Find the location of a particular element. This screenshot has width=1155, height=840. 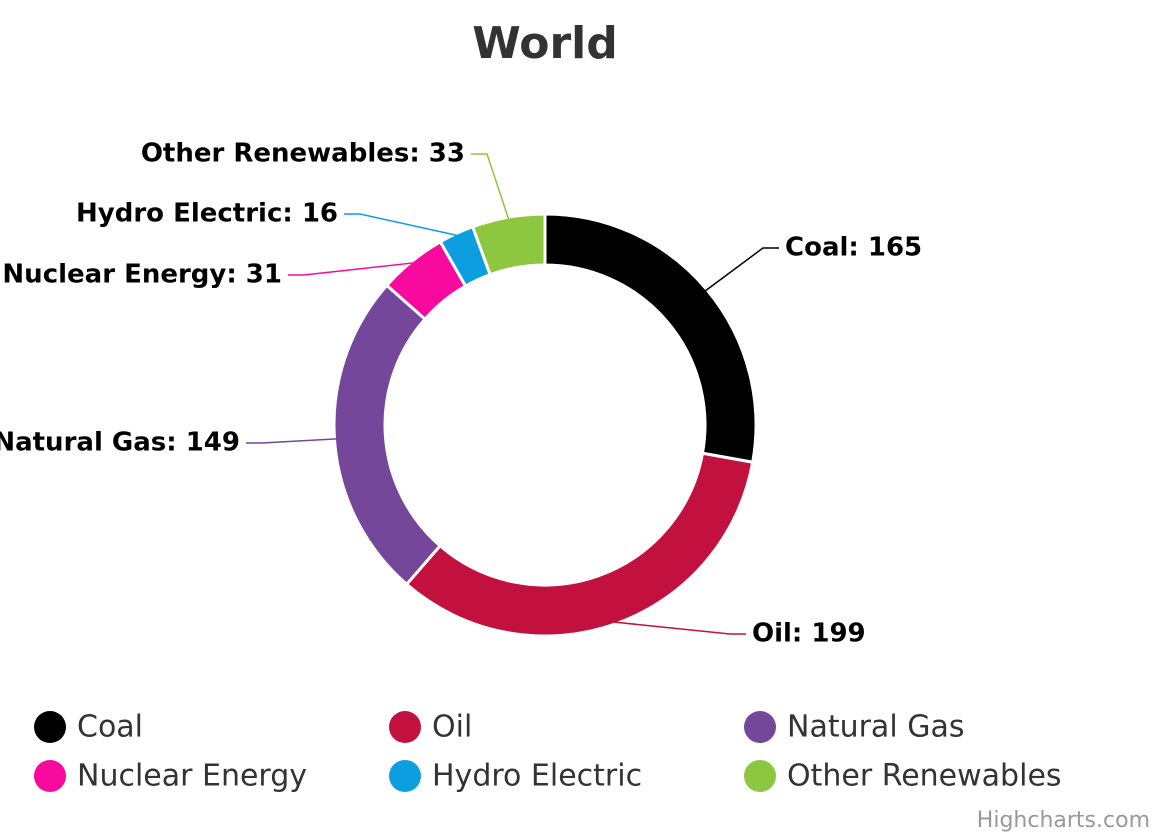

legend-label: Other Renewables is located at coordinates (924, 776).